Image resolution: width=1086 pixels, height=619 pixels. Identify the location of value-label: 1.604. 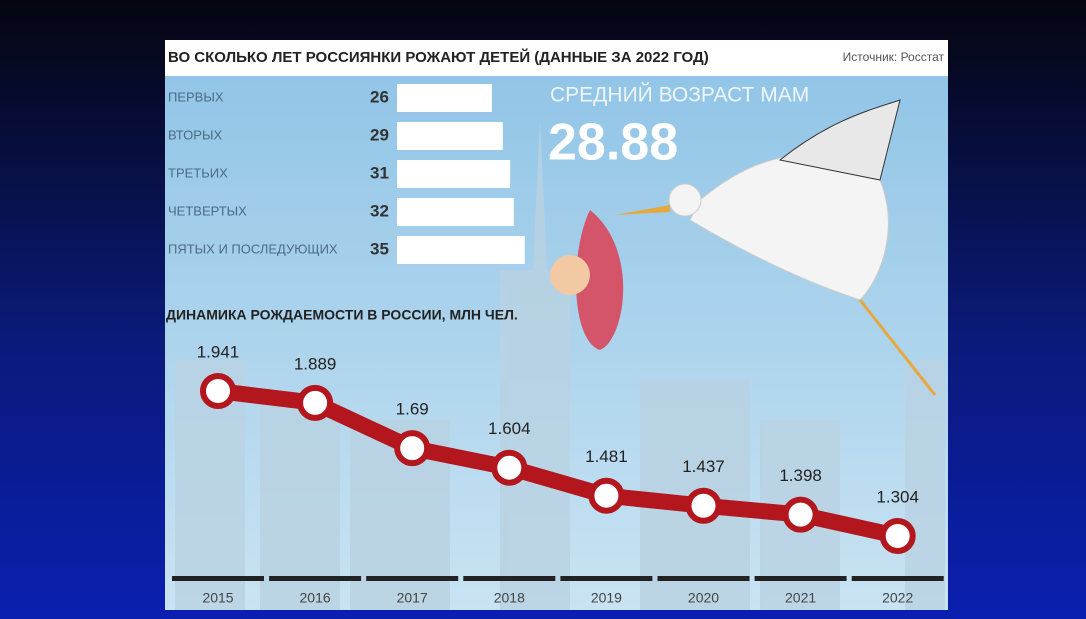
(509, 428).